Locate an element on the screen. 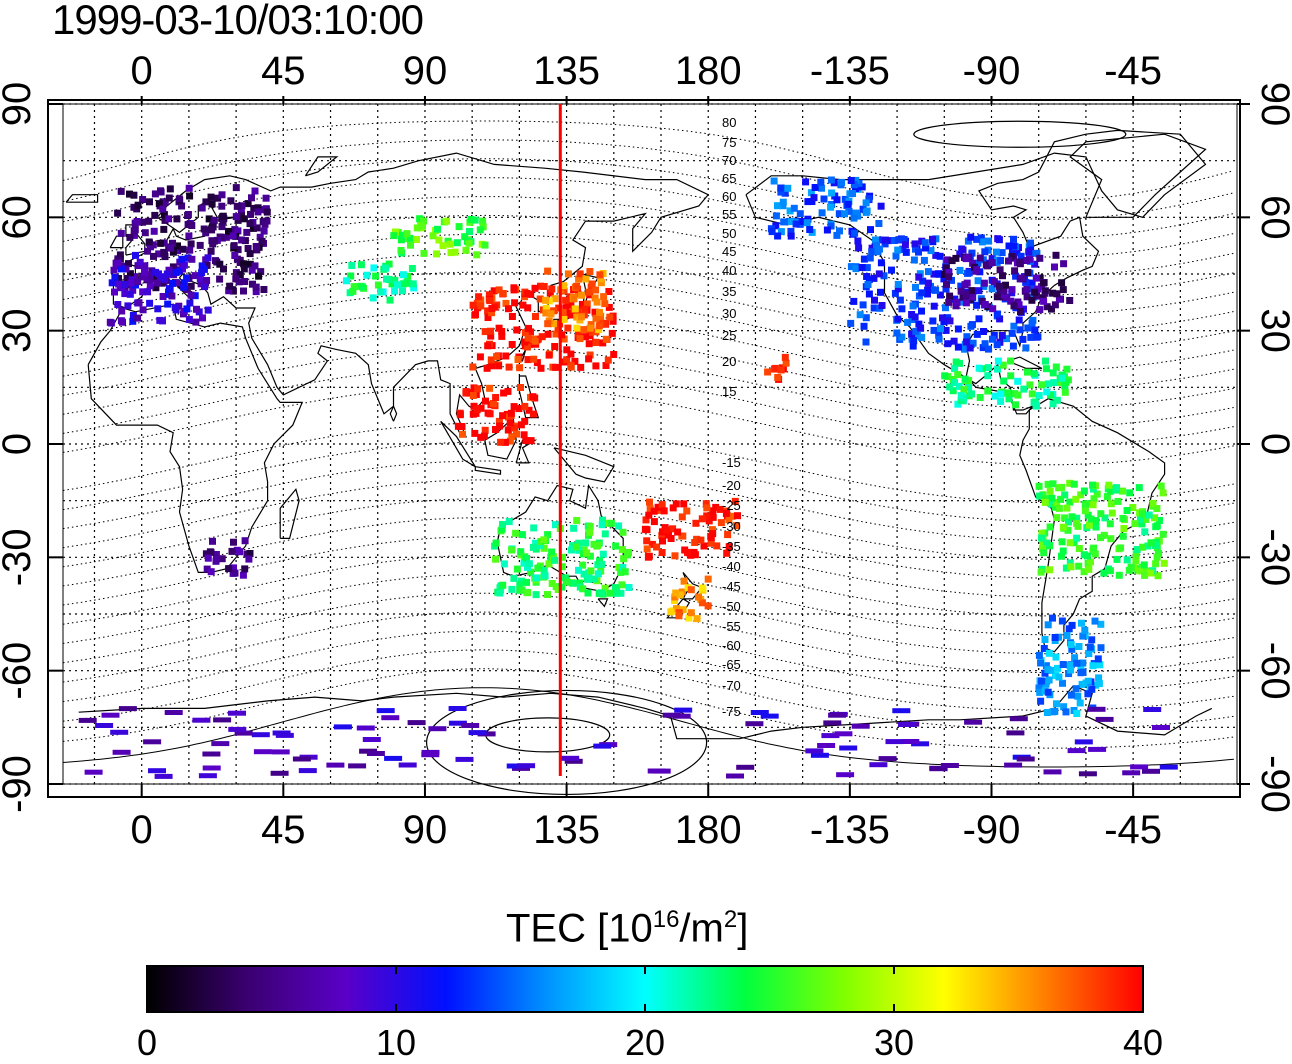  contour-label: -25 is located at coordinates (731, 505).